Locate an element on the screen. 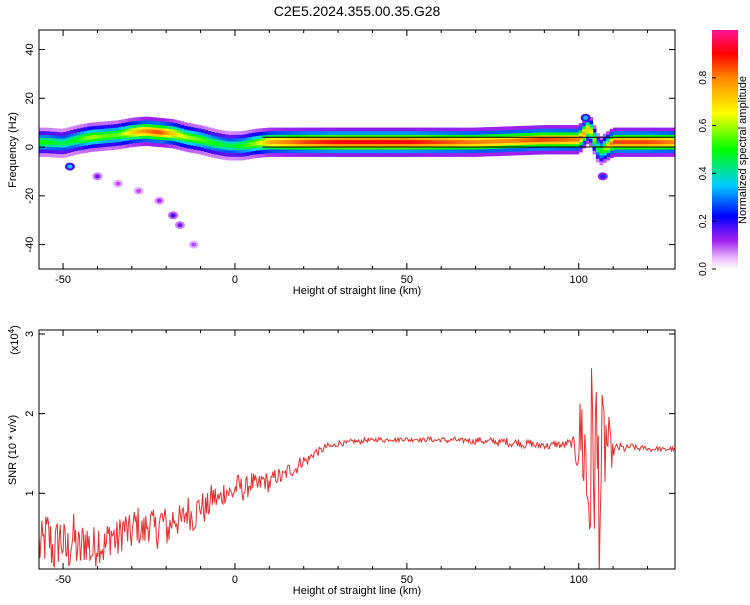  spectrogram-layer is located at coordinates (357, 140).